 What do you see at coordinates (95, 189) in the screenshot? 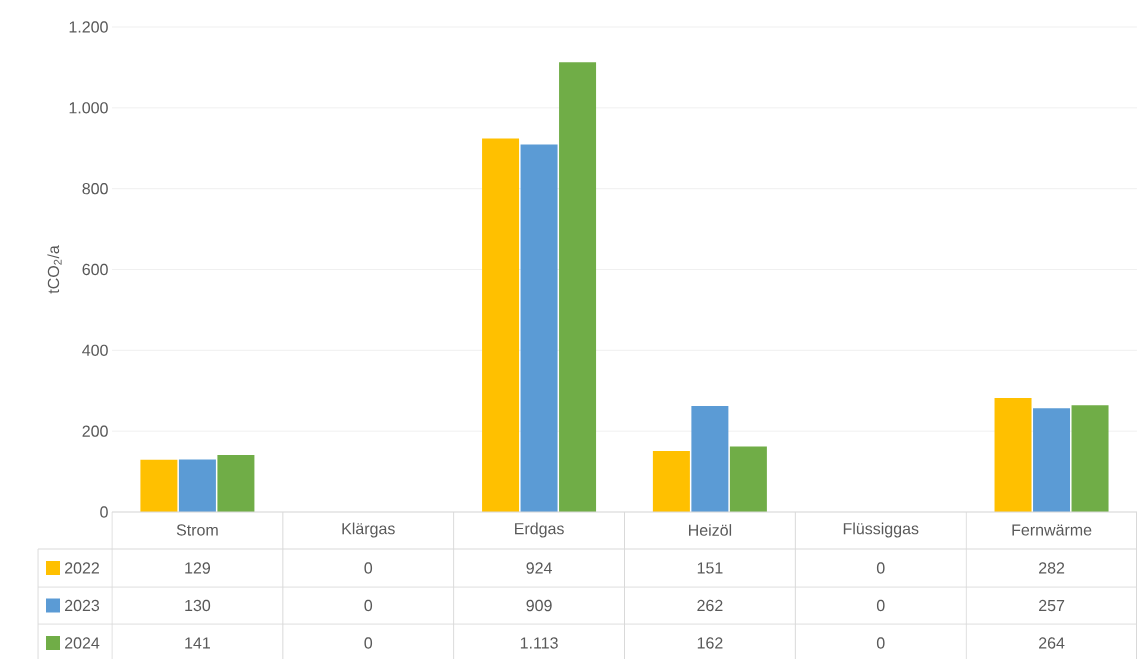
I see `y-tick-label: 800` at bounding box center [95, 189].